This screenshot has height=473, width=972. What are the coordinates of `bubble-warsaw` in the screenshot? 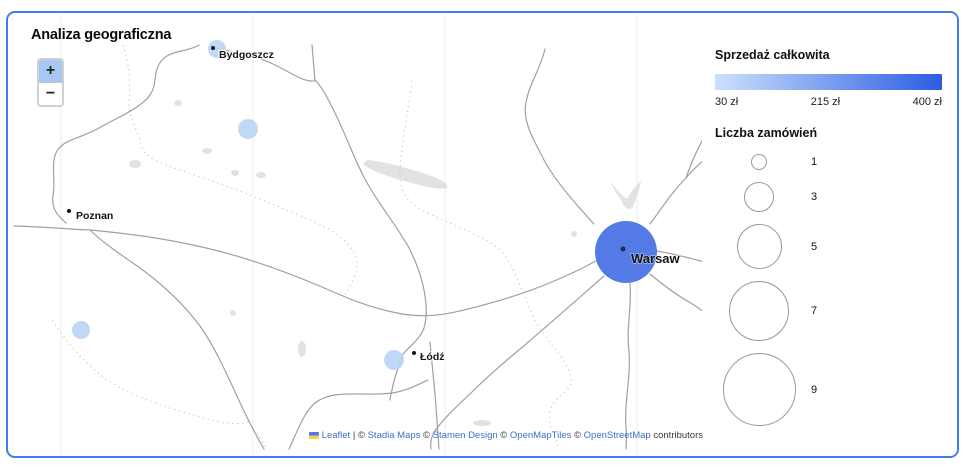 It's located at (626, 252).